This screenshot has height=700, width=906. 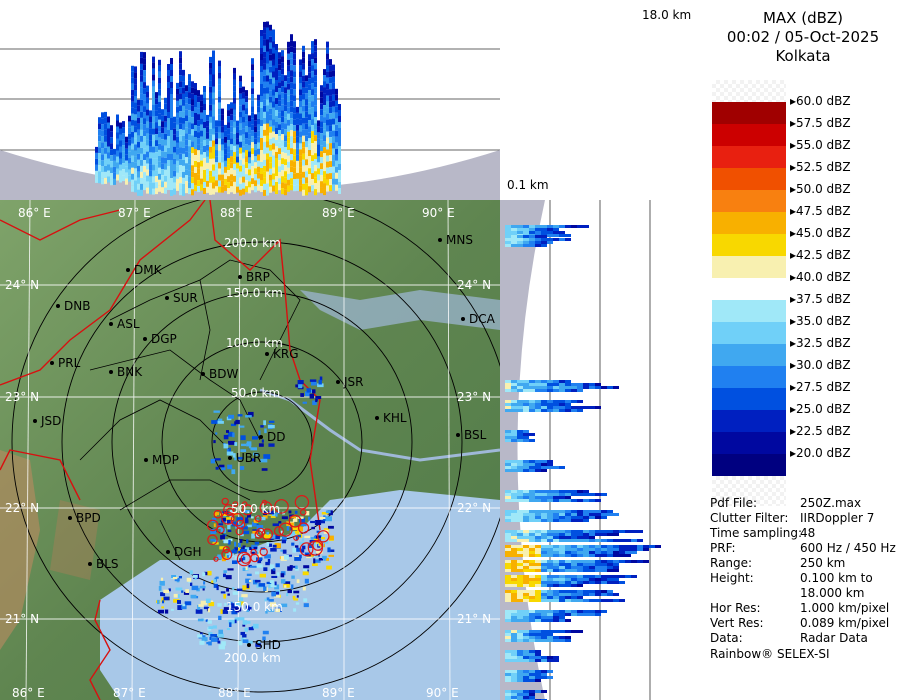 What do you see at coordinates (304, 528) in the screenshot?
I see `echo-contour` at bounding box center [304, 528].